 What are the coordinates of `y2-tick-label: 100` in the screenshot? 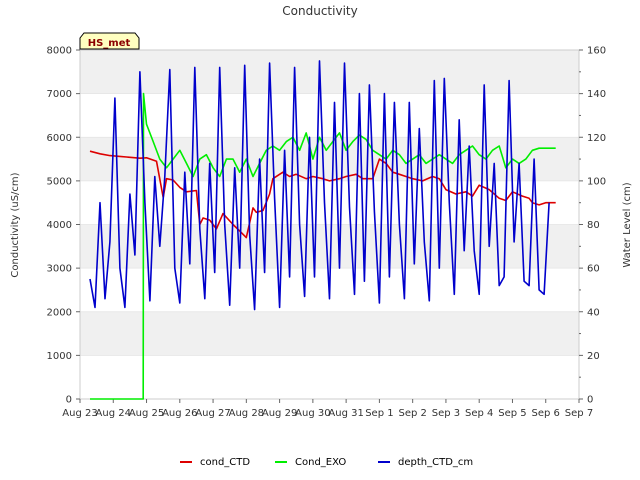 It's located at (596, 181).